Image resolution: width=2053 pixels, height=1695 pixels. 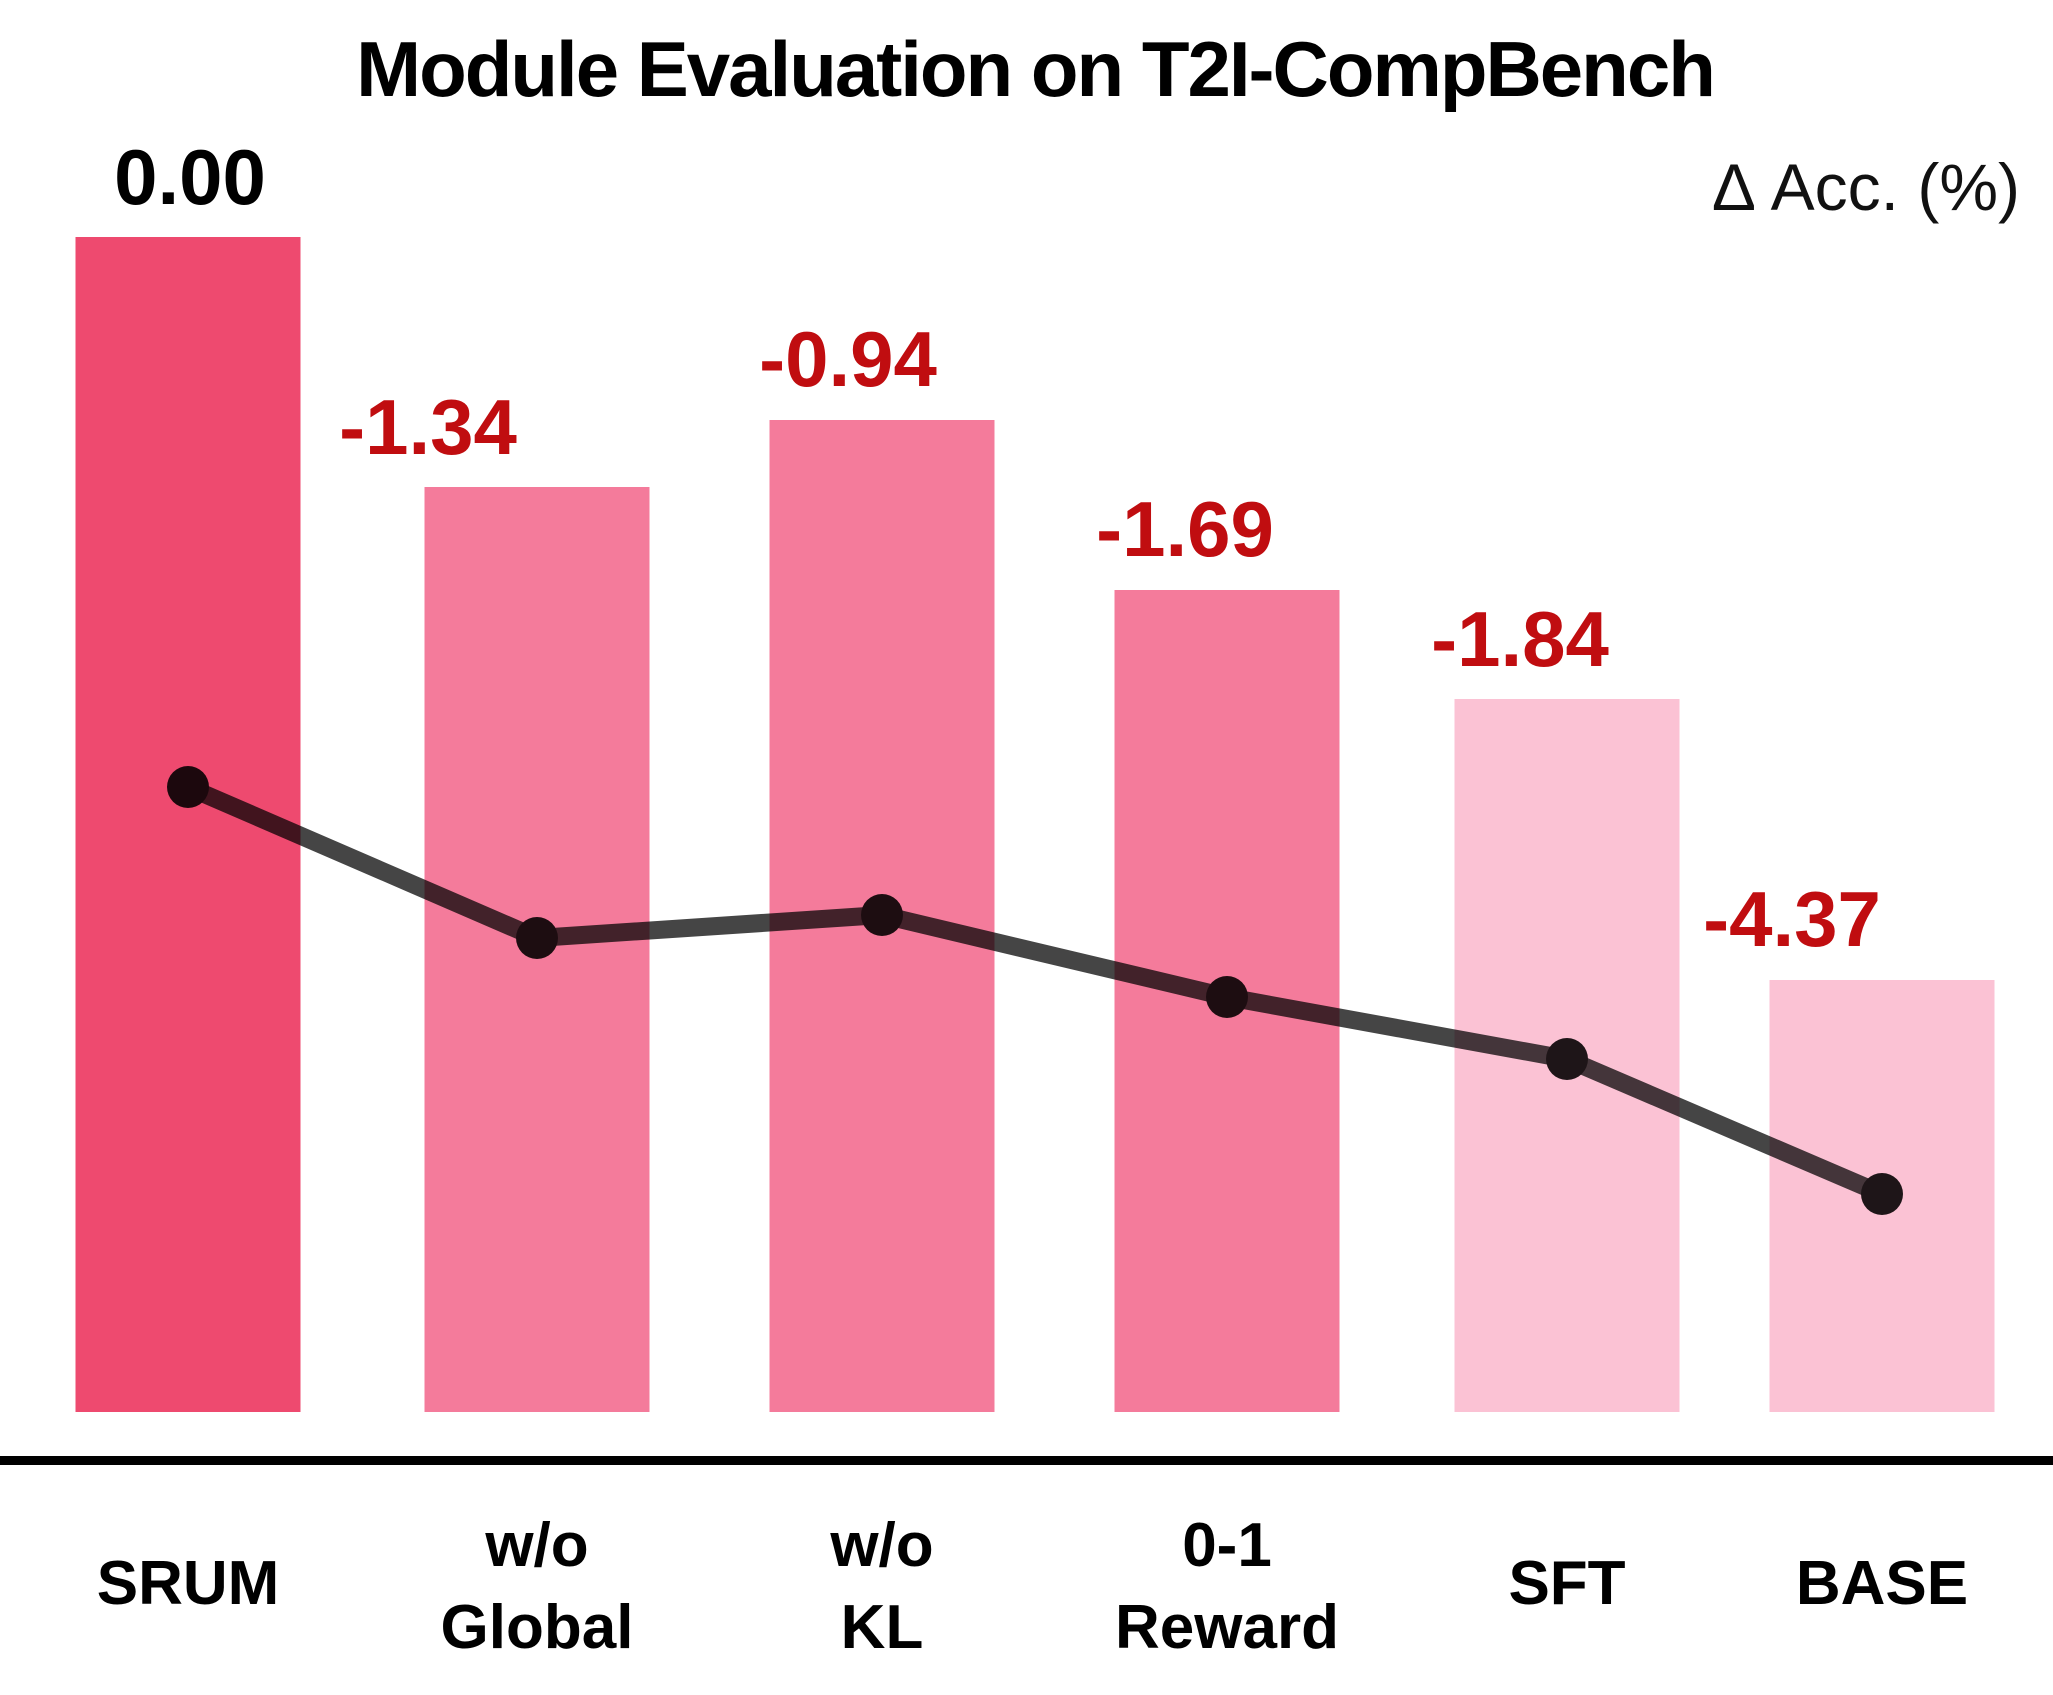 What do you see at coordinates (1866, 187) in the screenshot?
I see `delta-acc-annotation: Δ Acc. (%)` at bounding box center [1866, 187].